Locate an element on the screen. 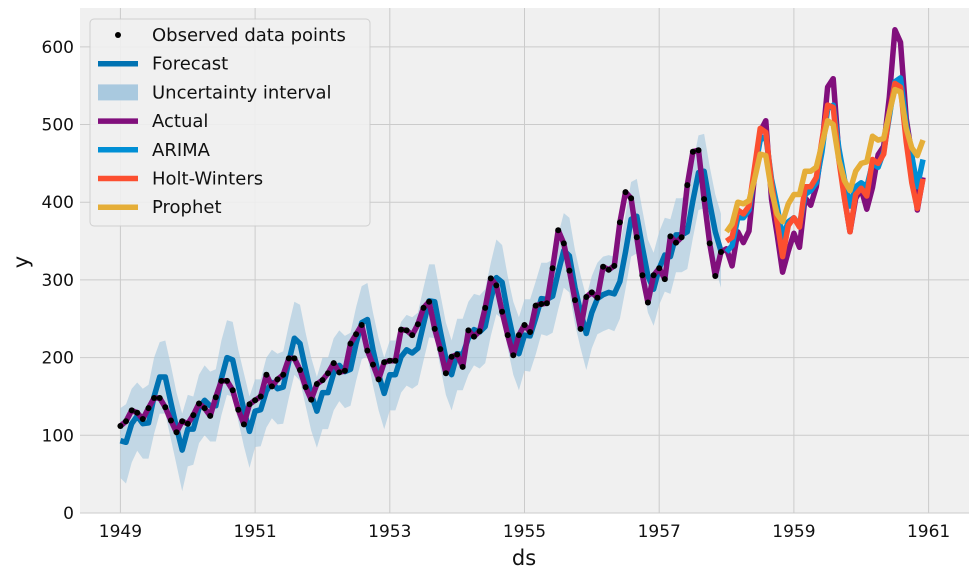 This screenshot has height=577, width=977. y-tick-label: 600 is located at coordinates (58, 48).